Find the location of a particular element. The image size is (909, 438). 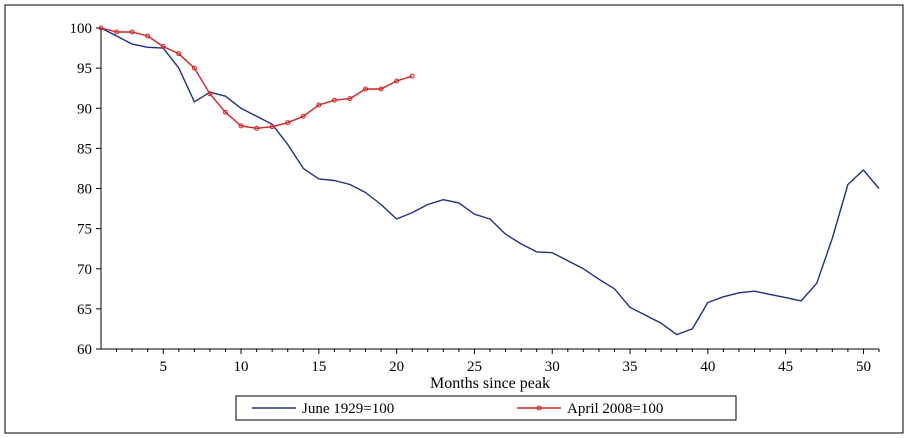

legend-marker-april-2008 is located at coordinates (539, 408).